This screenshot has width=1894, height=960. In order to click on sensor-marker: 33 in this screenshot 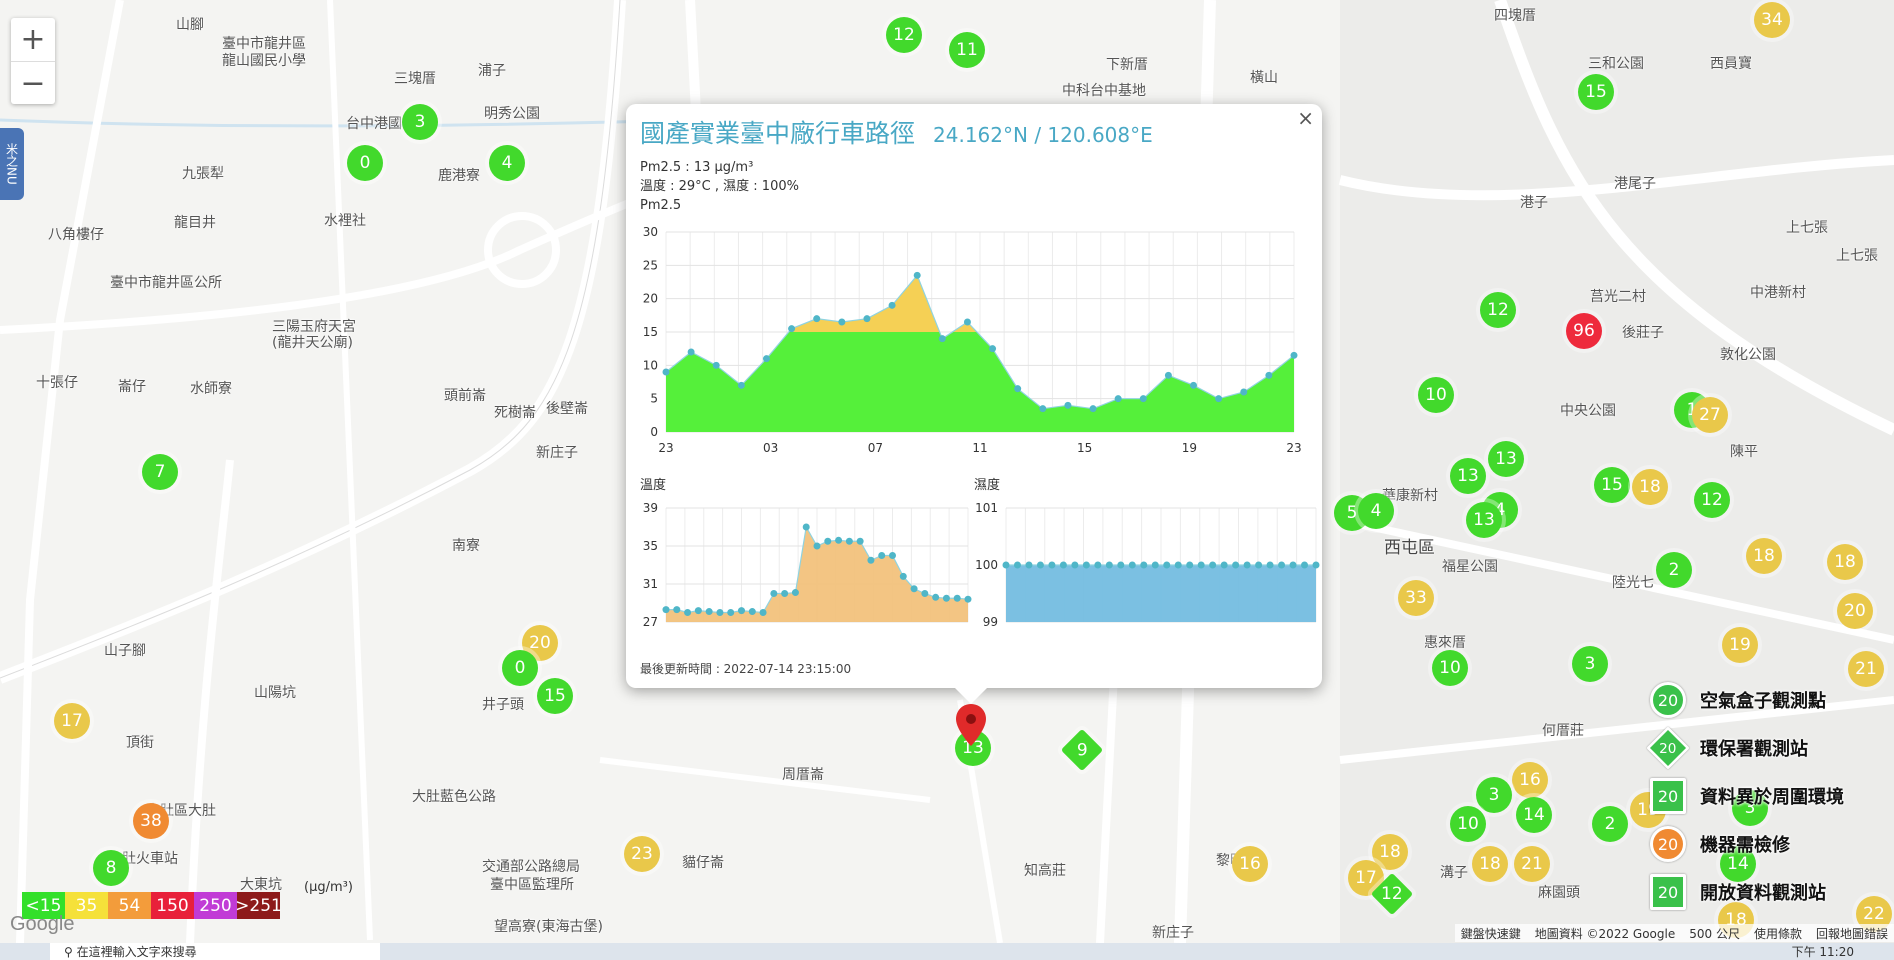, I will do `click(1416, 598)`.